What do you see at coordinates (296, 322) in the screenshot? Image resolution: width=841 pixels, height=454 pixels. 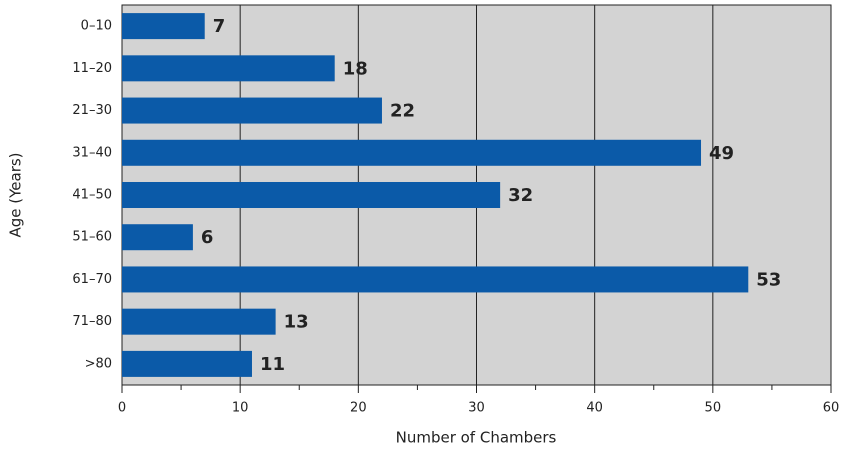 I see `value-label: 13` at bounding box center [296, 322].